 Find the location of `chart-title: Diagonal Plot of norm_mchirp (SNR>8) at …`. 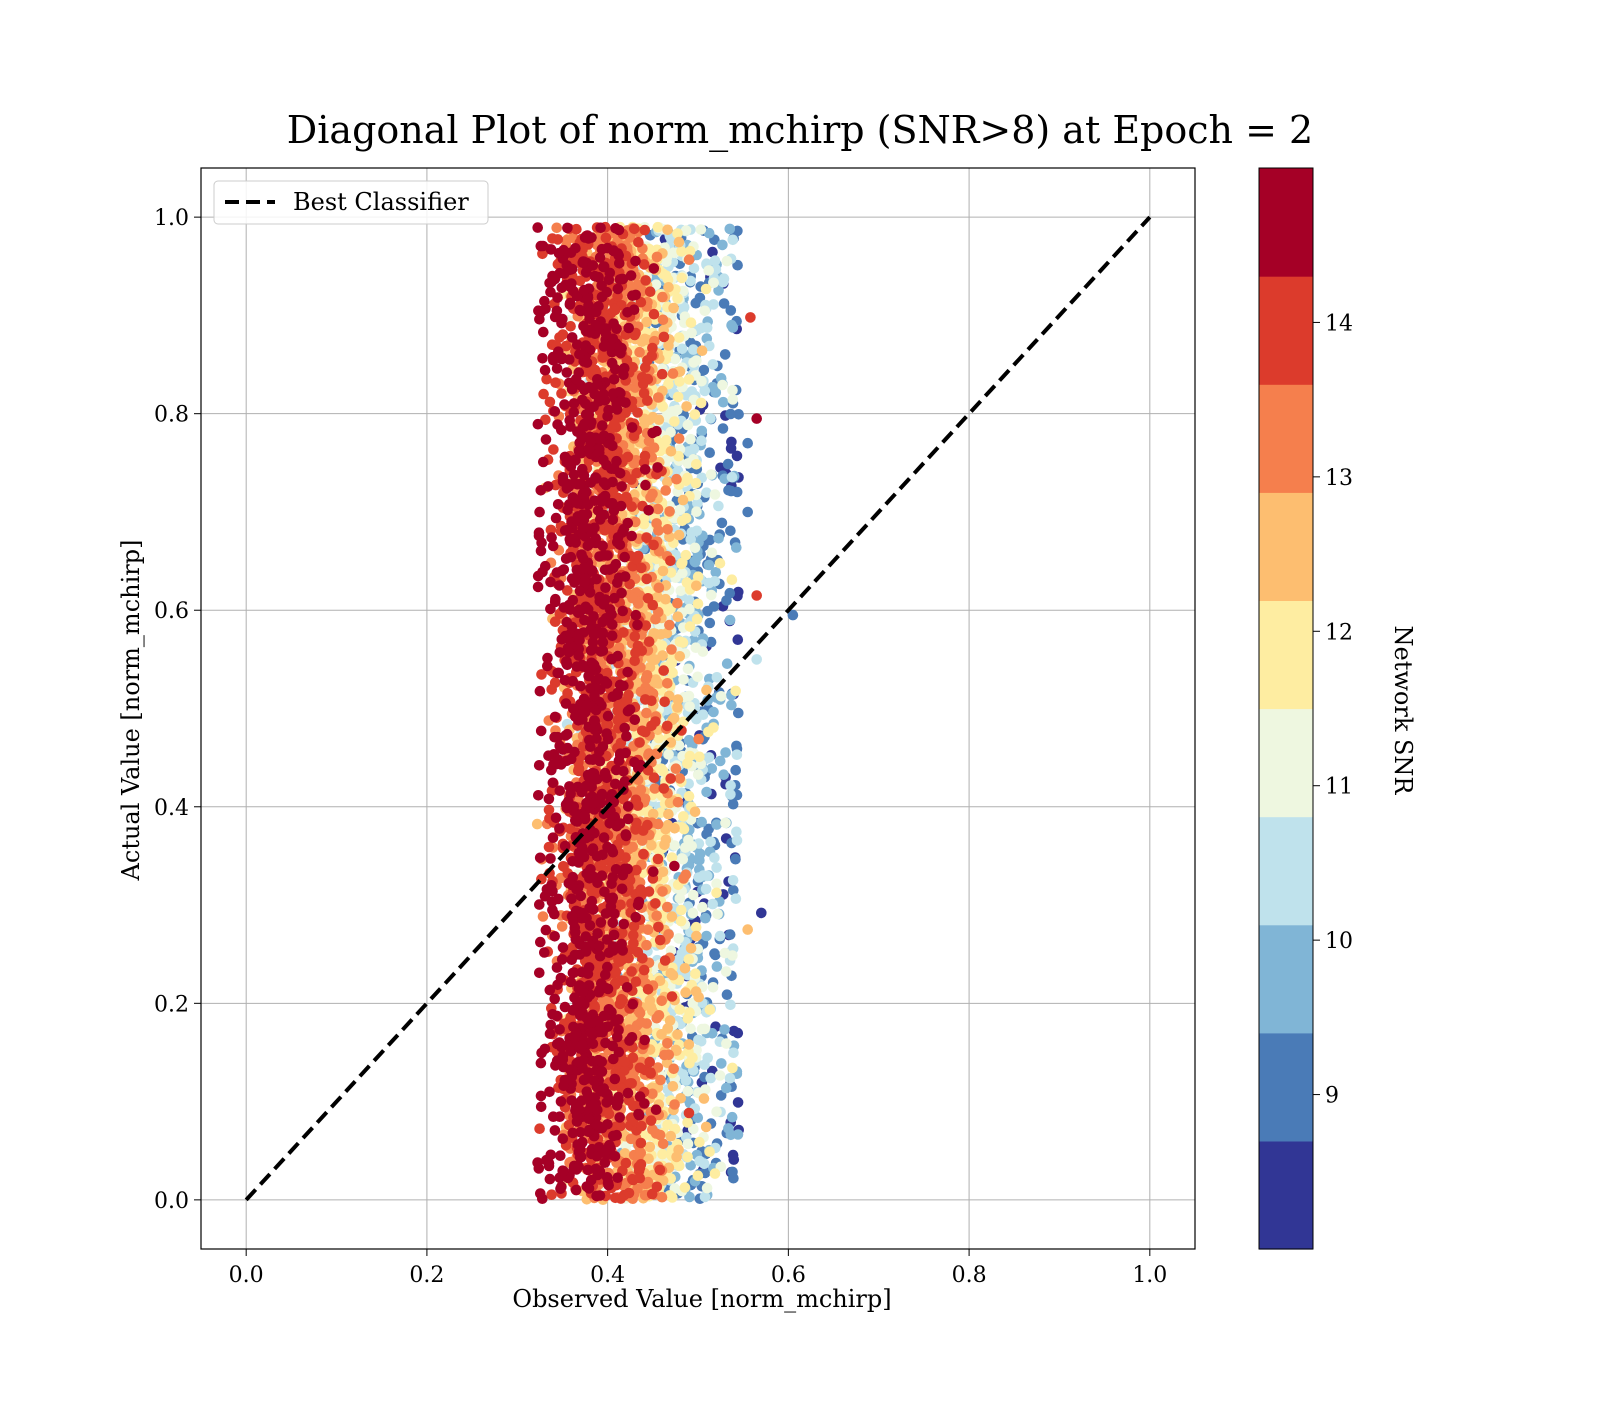

chart-title: Diagonal Plot of norm_mchirp (SNR>8) at … is located at coordinates (800, 130).